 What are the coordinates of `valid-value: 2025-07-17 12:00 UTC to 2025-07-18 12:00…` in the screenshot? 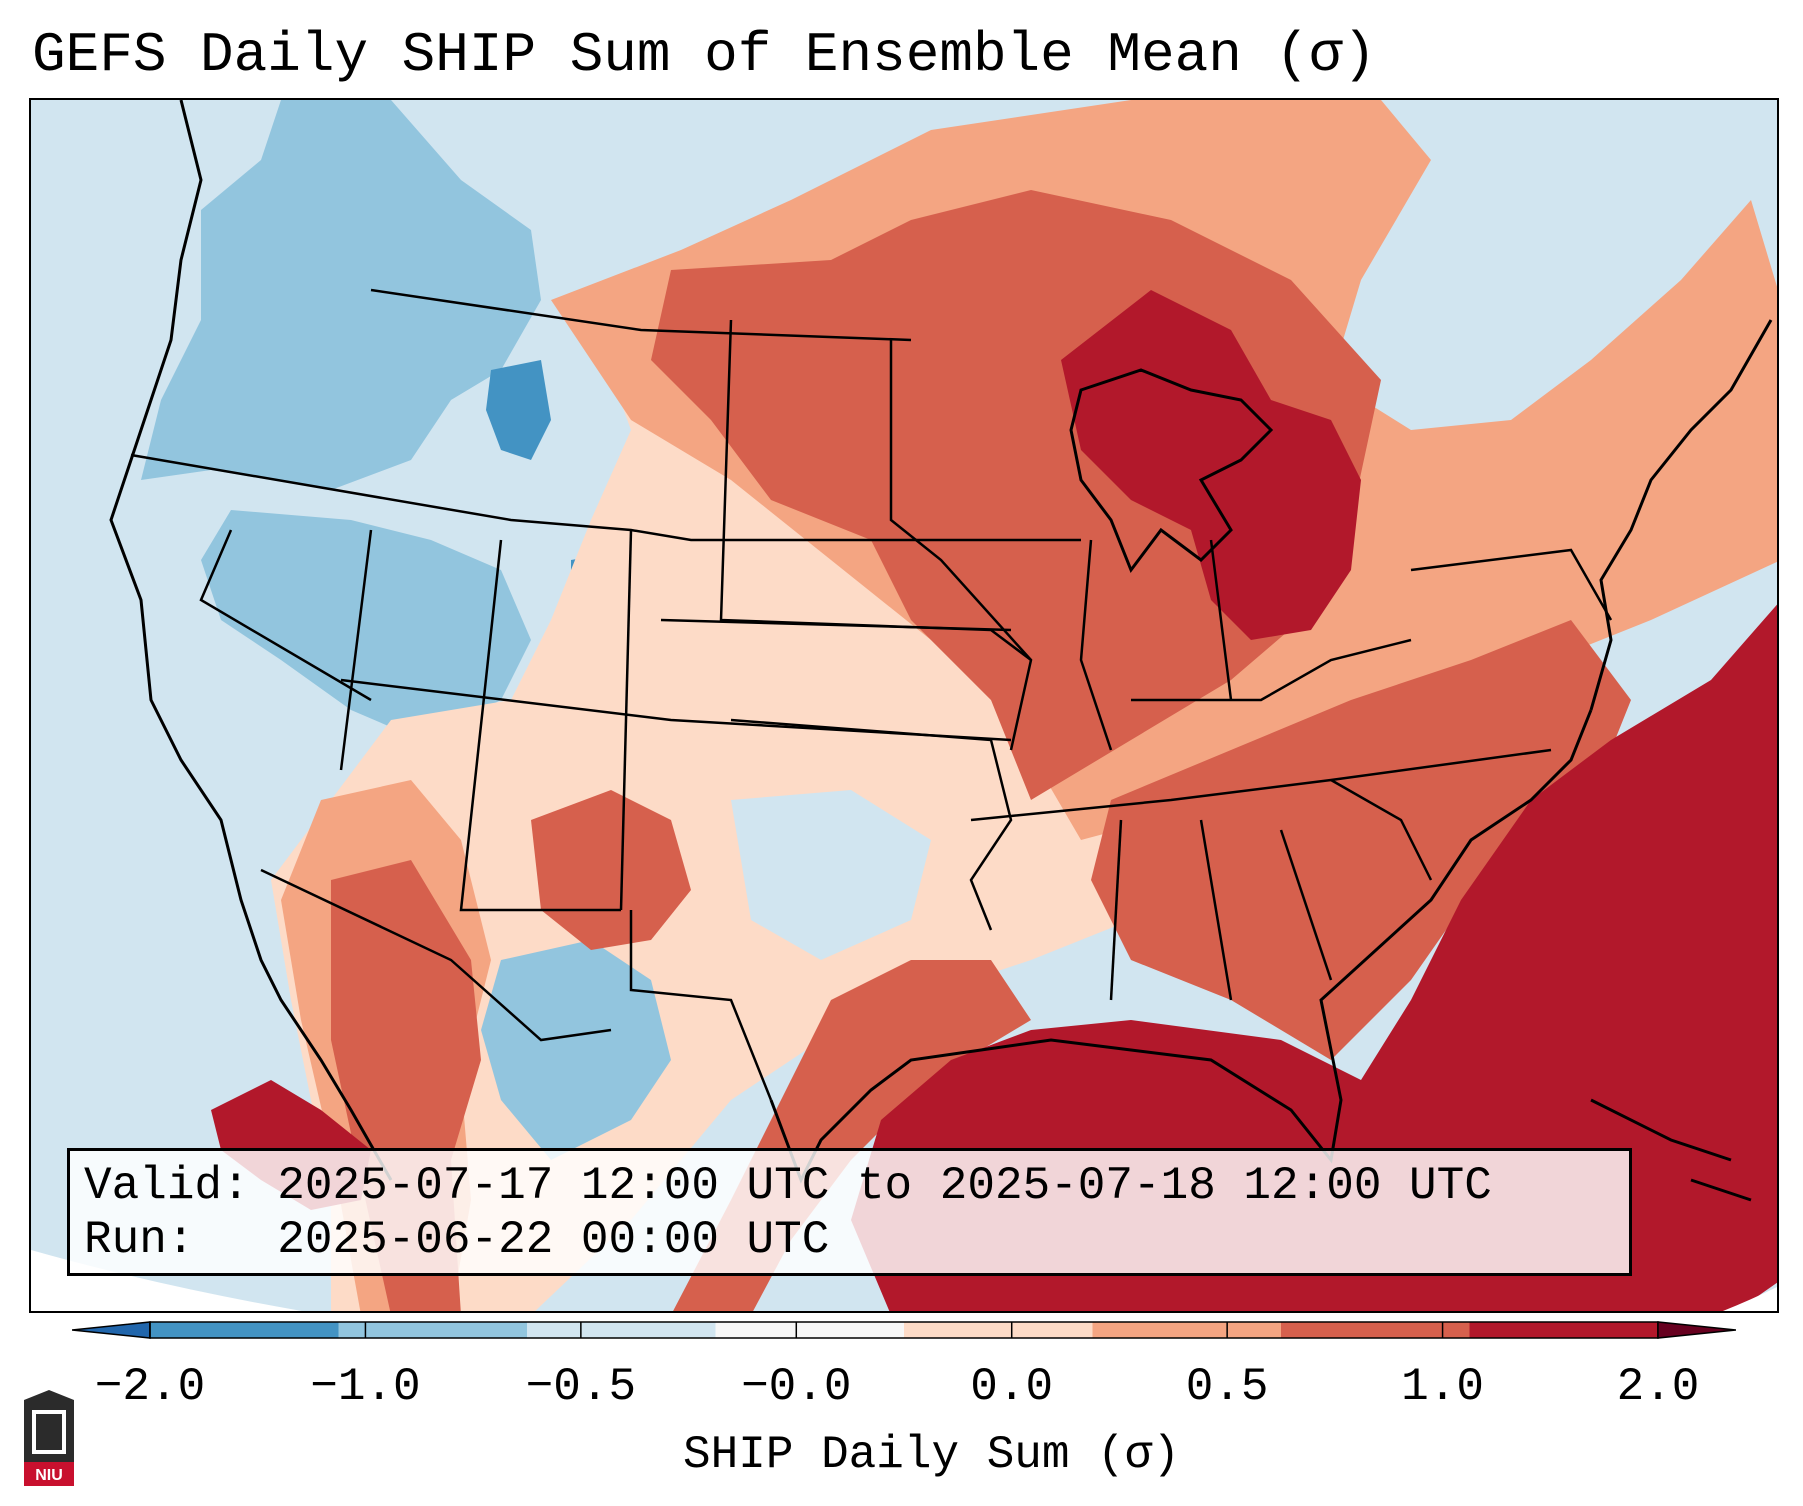 It's located at (884, 1186).